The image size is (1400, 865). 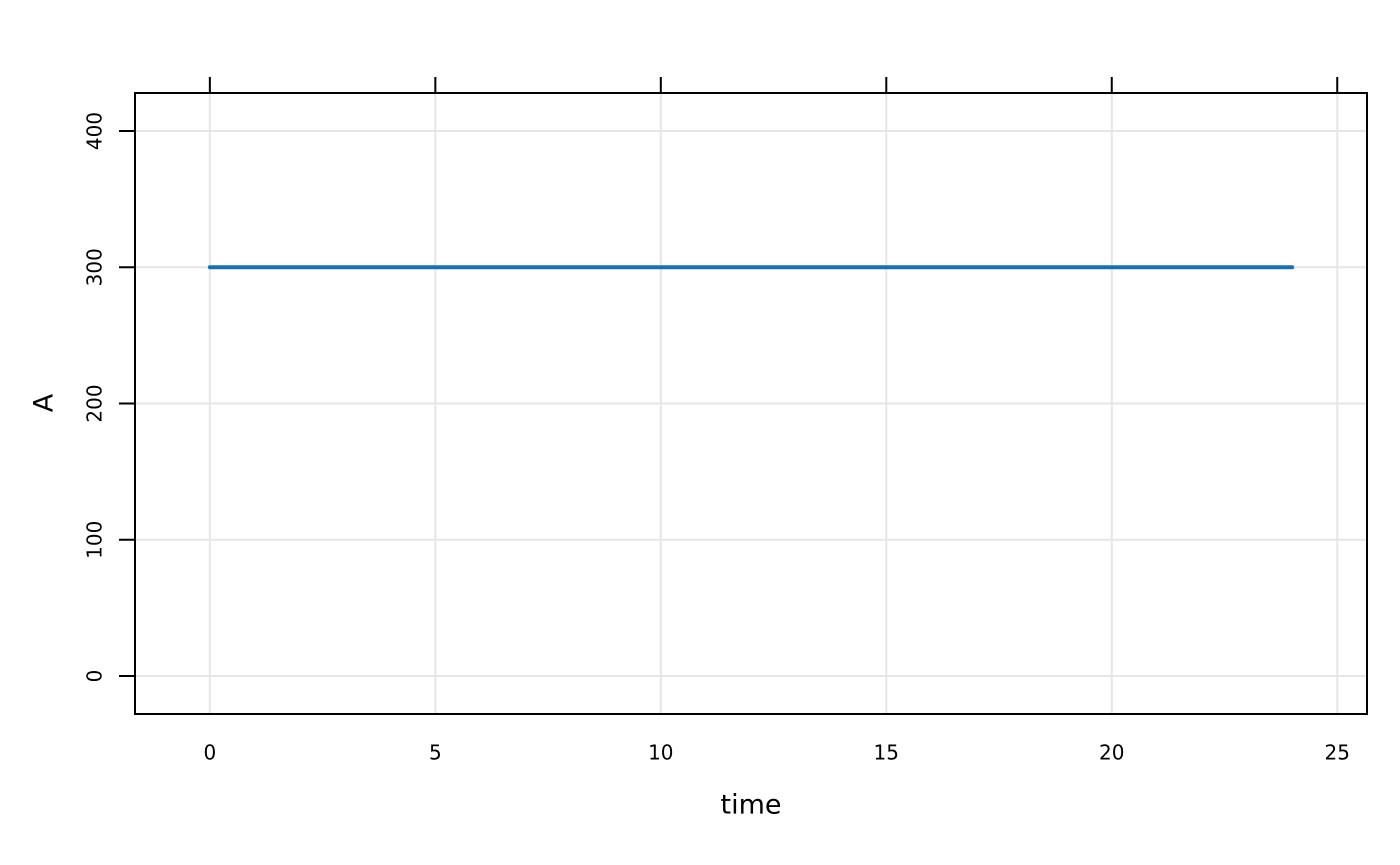 I want to click on x-tick-label: 0, so click(x=209, y=753).